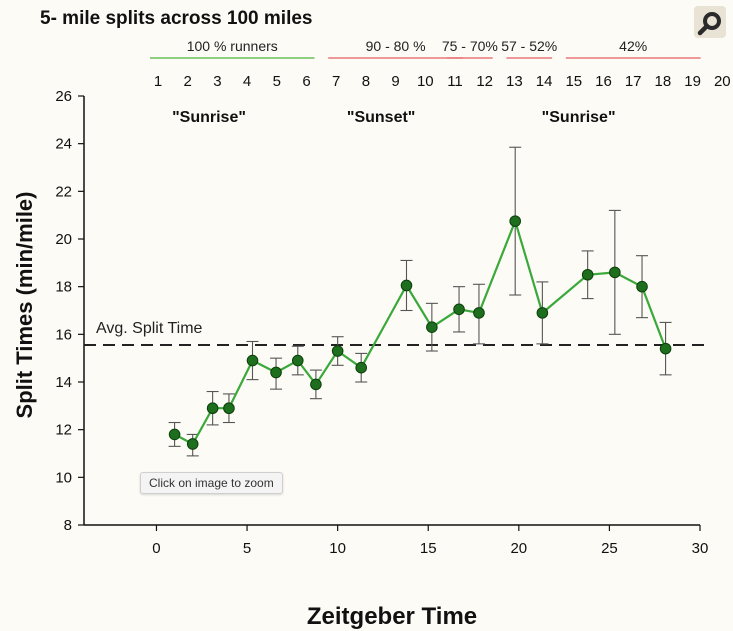 This screenshot has width=733, height=631. What do you see at coordinates (247, 81) in the screenshot?
I see `mile-split-label: 4` at bounding box center [247, 81].